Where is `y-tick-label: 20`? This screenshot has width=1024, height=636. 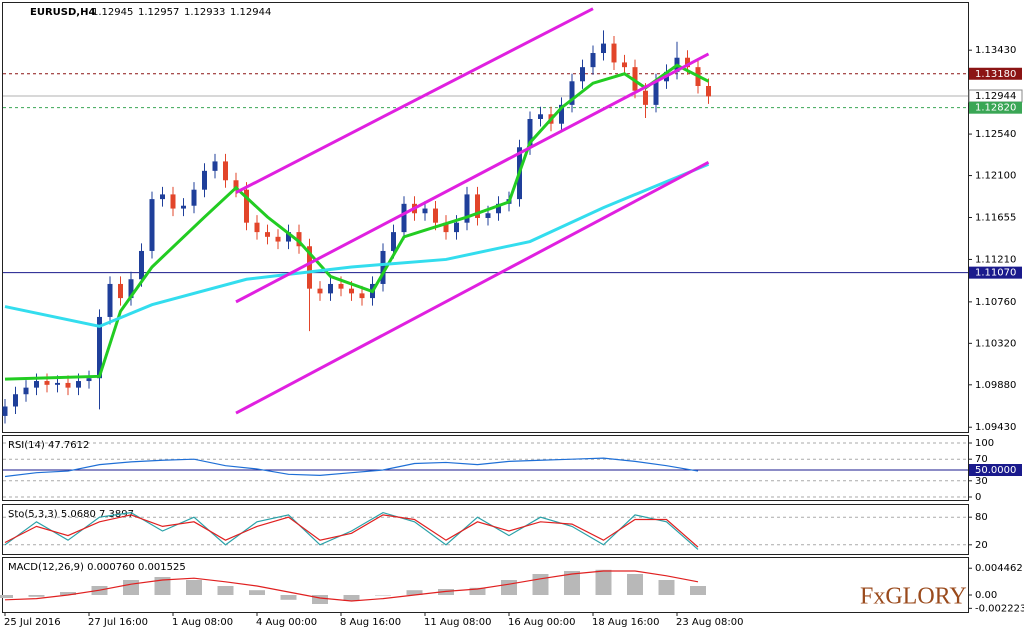
y-tick-label: 20 is located at coordinates (981, 545).